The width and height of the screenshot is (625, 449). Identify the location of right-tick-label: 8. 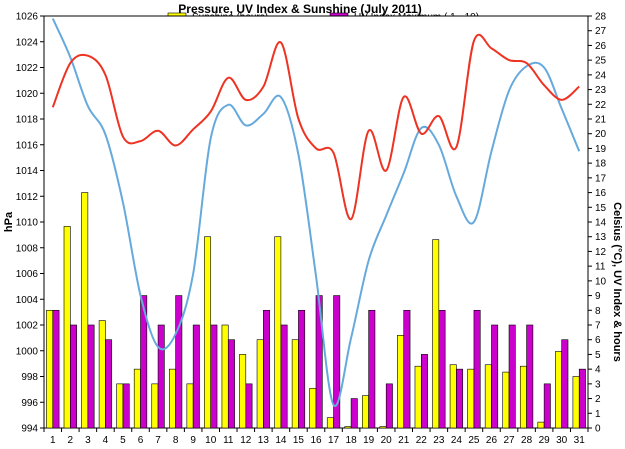
(598, 311).